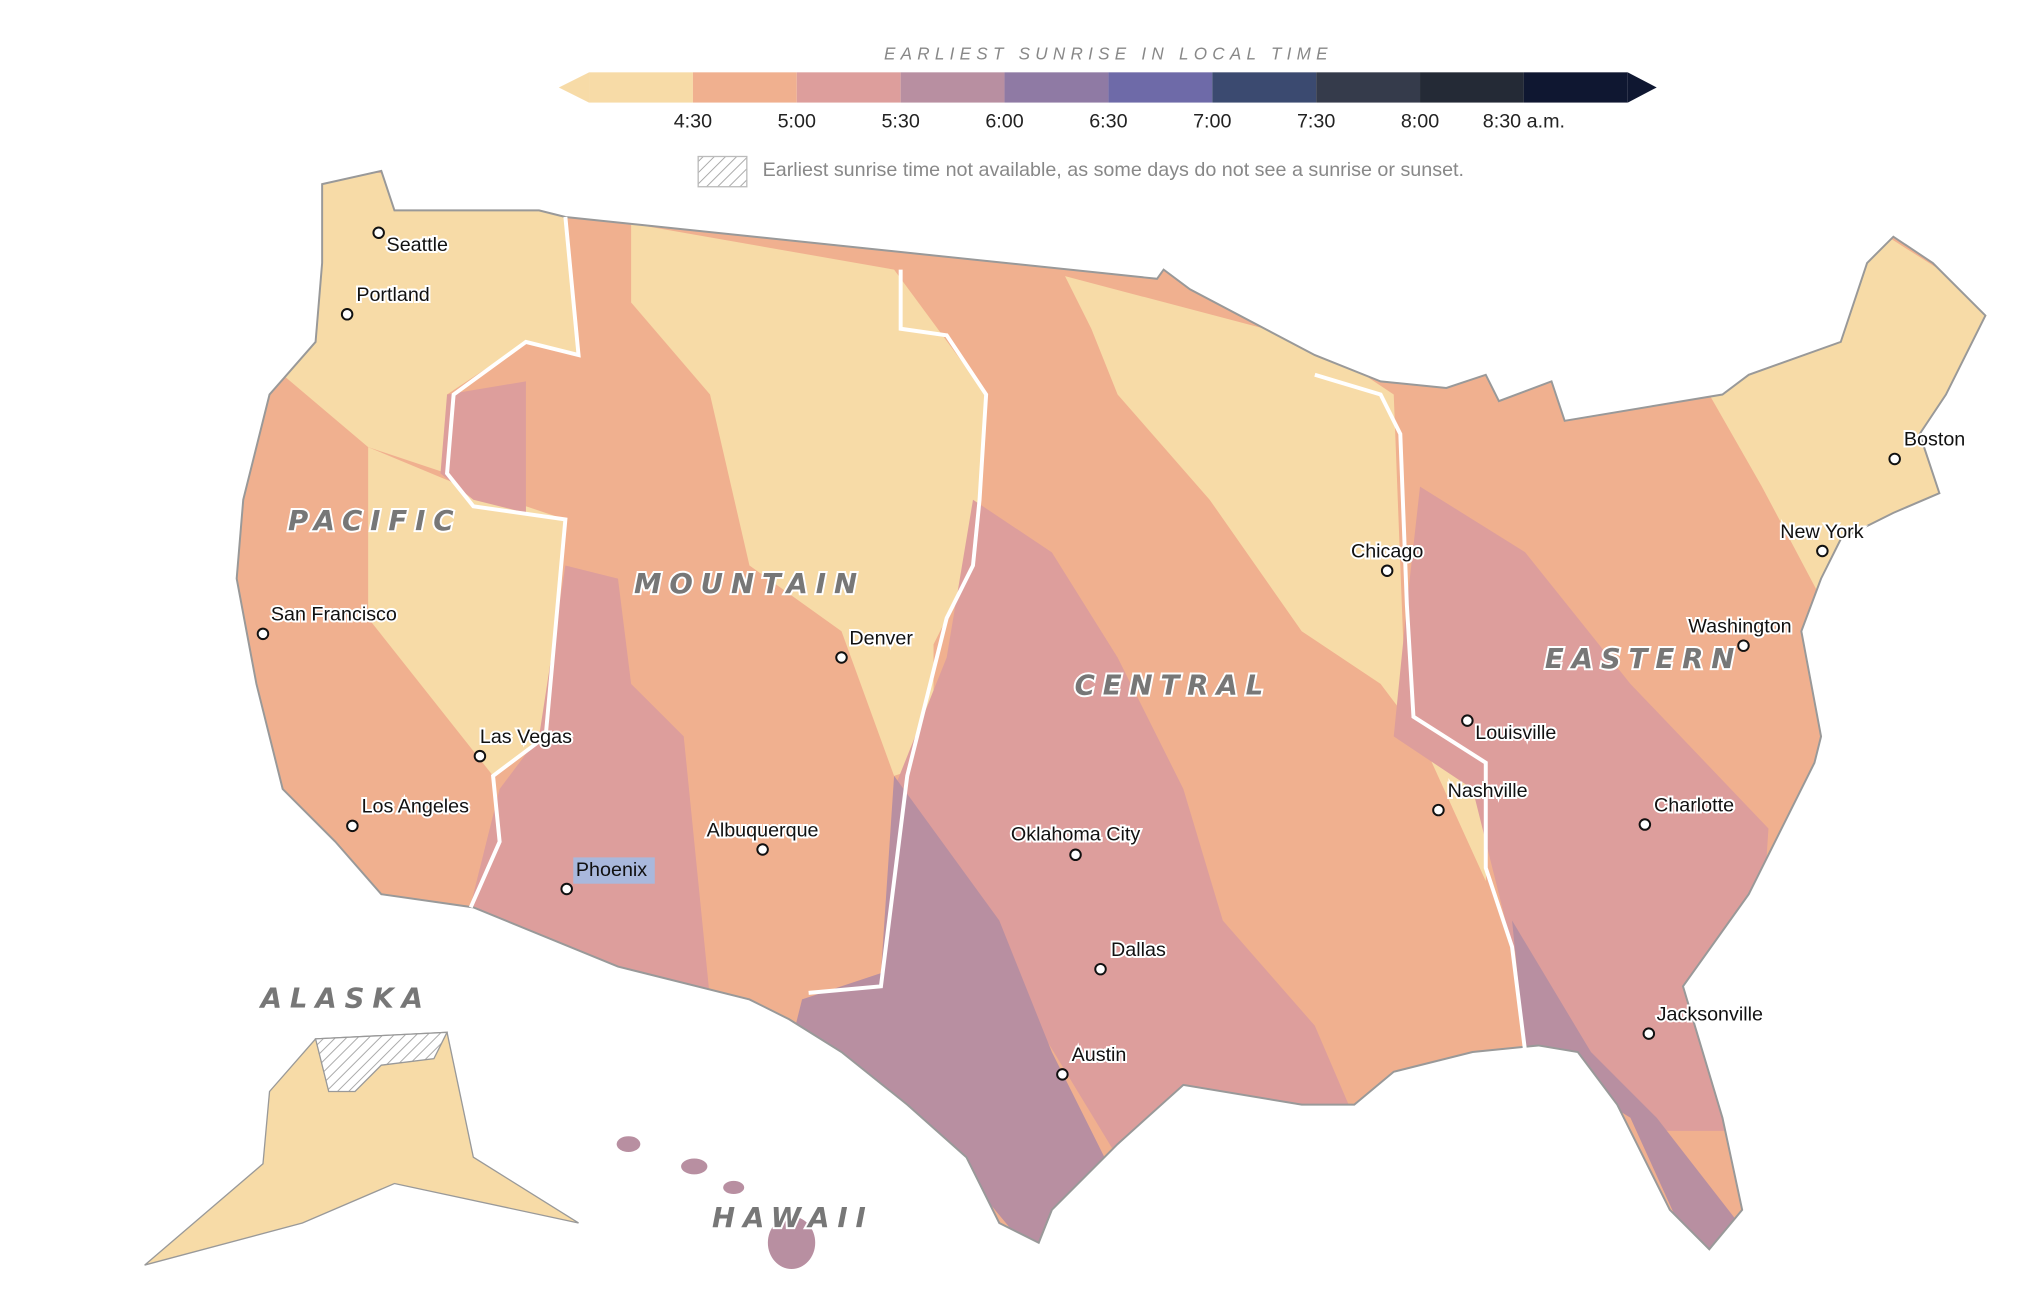  I want to click on legend-title: EARLIEST SUNRISE IN LOCAL TIME, so click(1108, 54).